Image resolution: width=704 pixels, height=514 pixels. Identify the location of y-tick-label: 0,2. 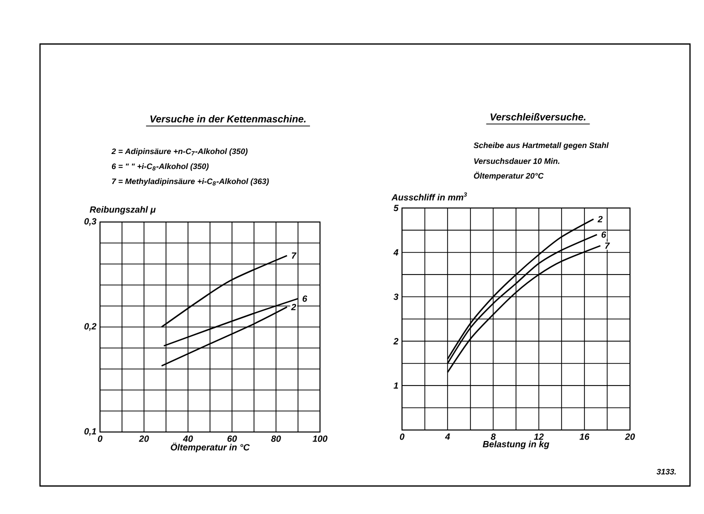
(90, 327).